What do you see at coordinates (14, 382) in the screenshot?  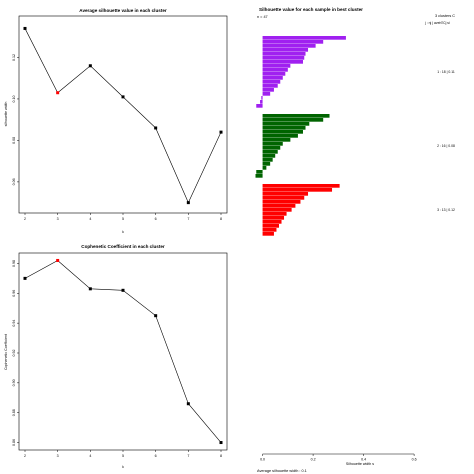 I see `y-tick-label: 0.90` at bounding box center [14, 382].